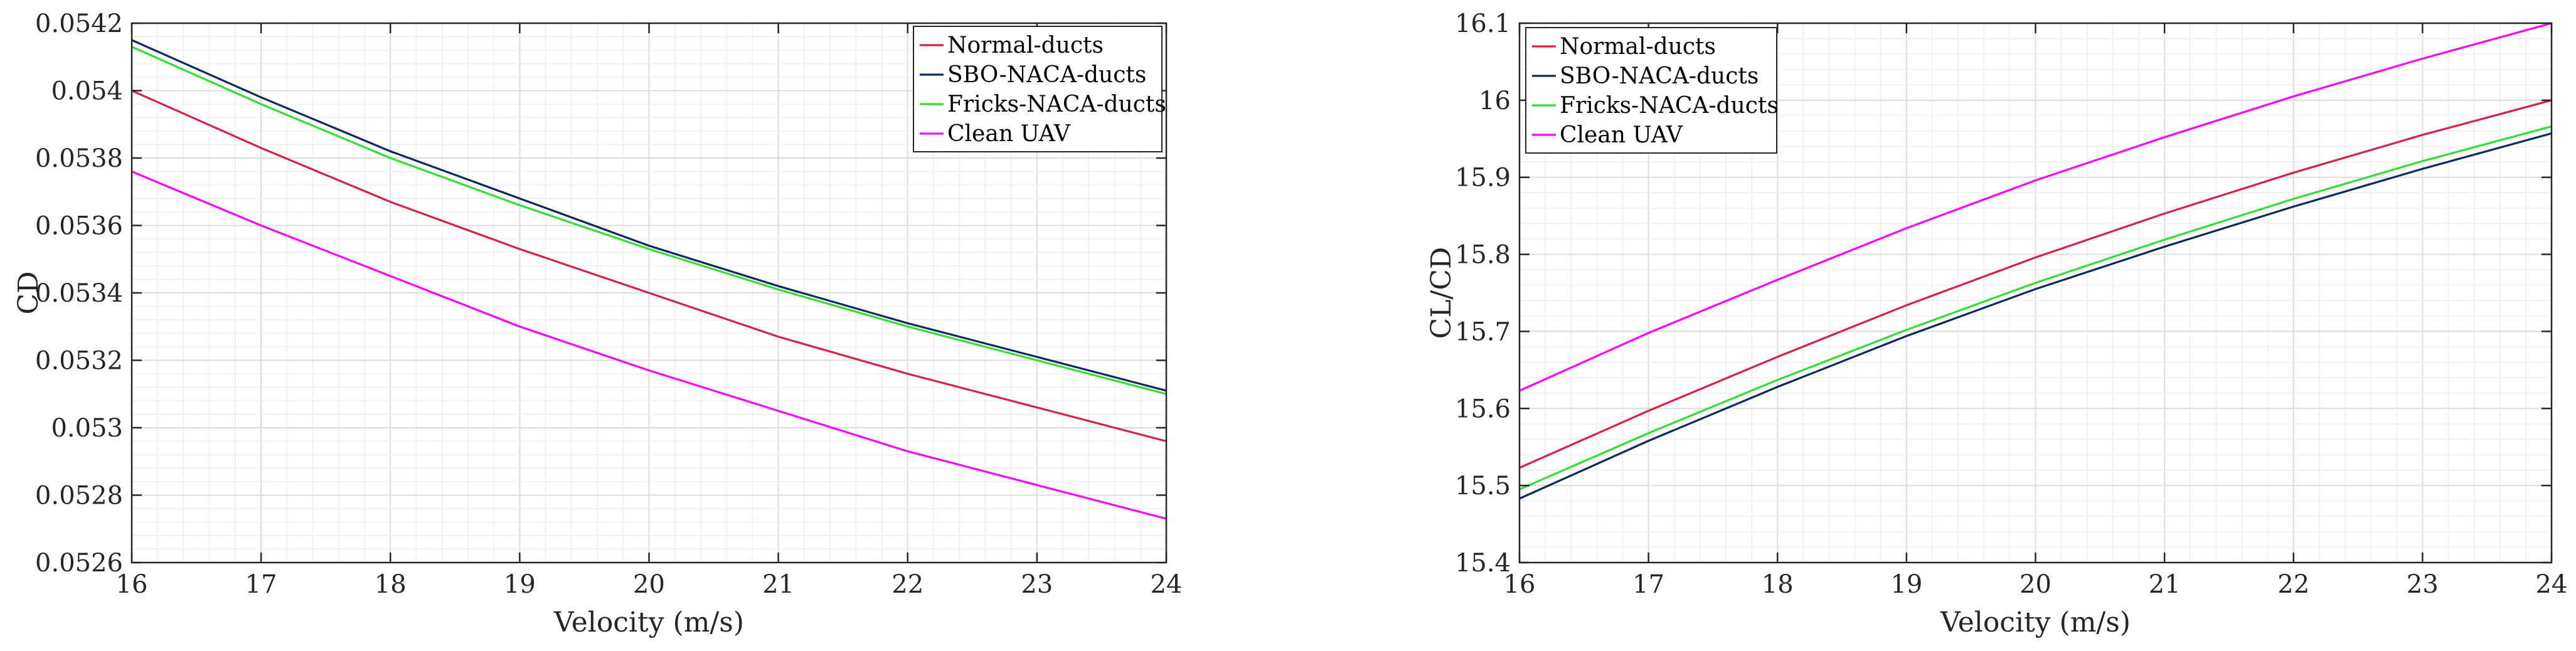 This screenshot has width=2576, height=651. I want to click on y-tick-label: 15.6, so click(1483, 409).